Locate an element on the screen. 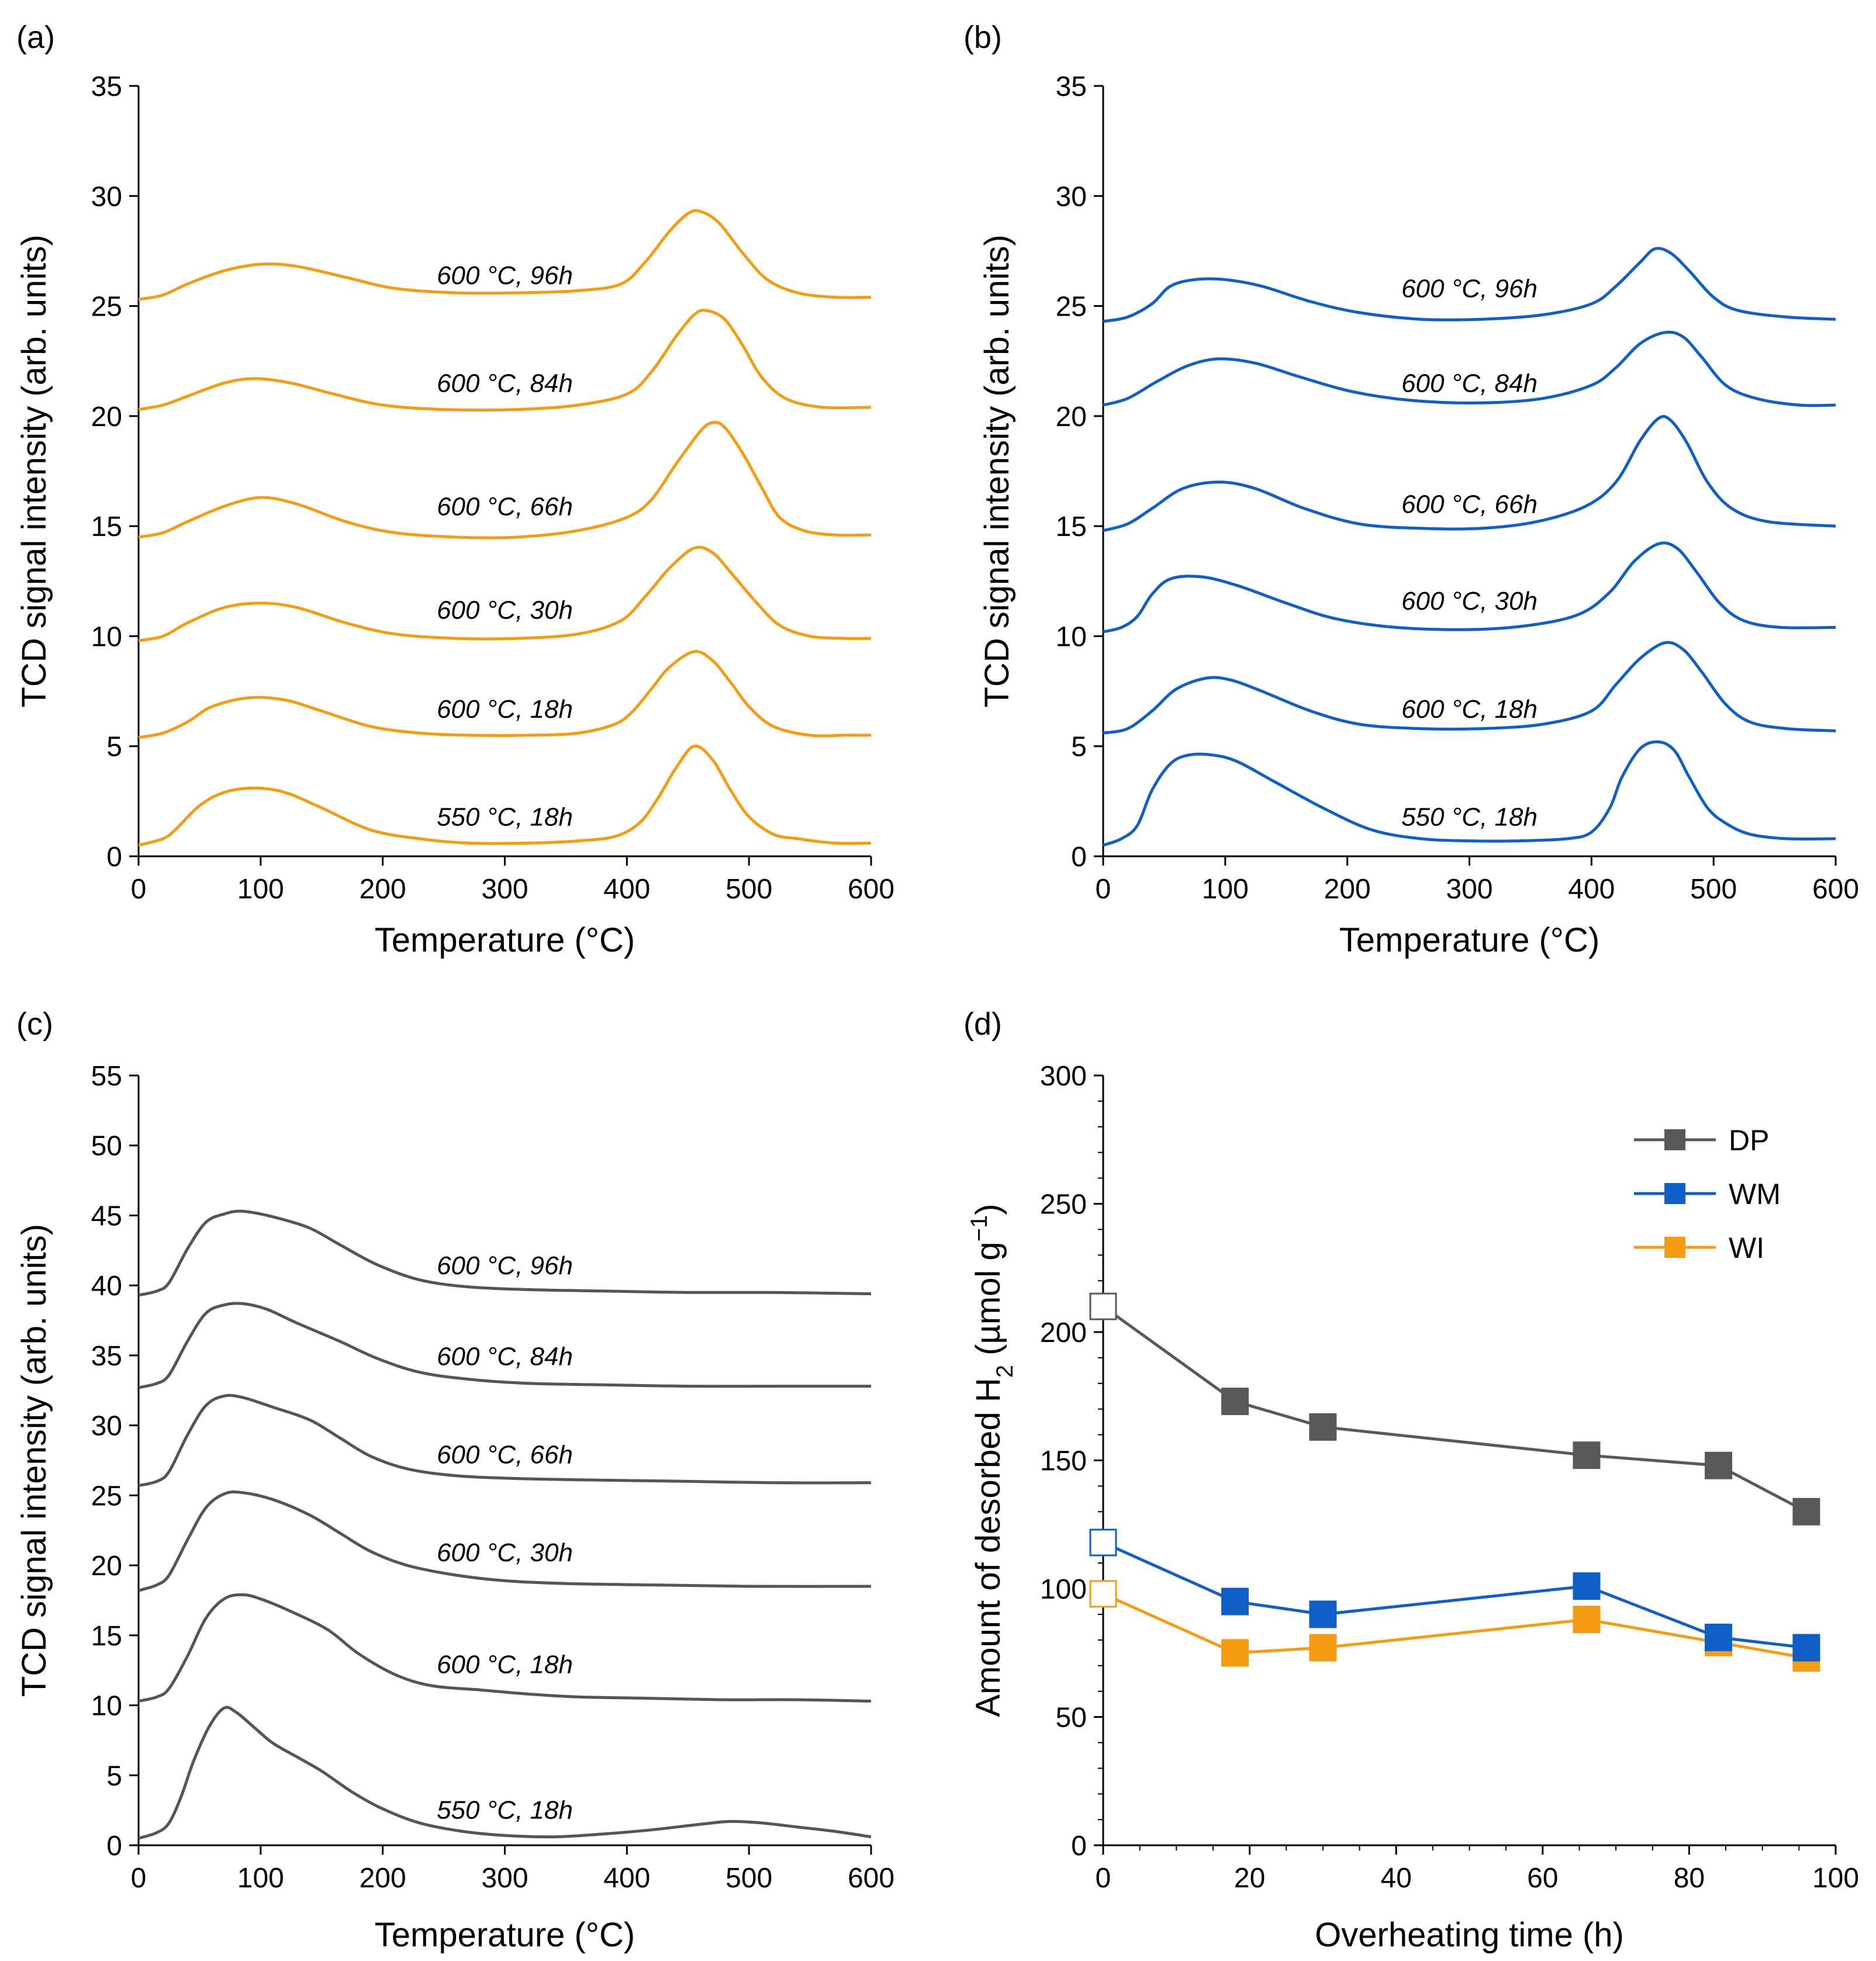  y-tick-label: 250 is located at coordinates (1063, 1204).